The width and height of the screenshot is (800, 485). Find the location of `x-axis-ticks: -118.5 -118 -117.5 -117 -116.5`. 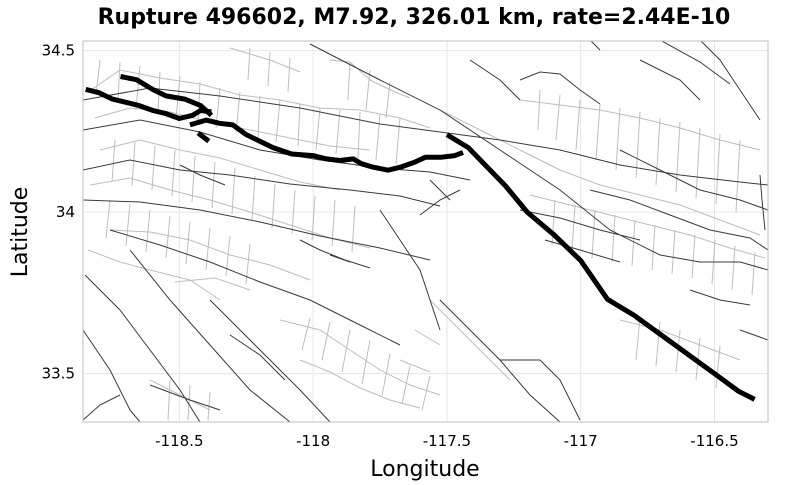

x-axis-ticks: -118.5 -118 -117.5 -117 -116.5 is located at coordinates (447, 441).